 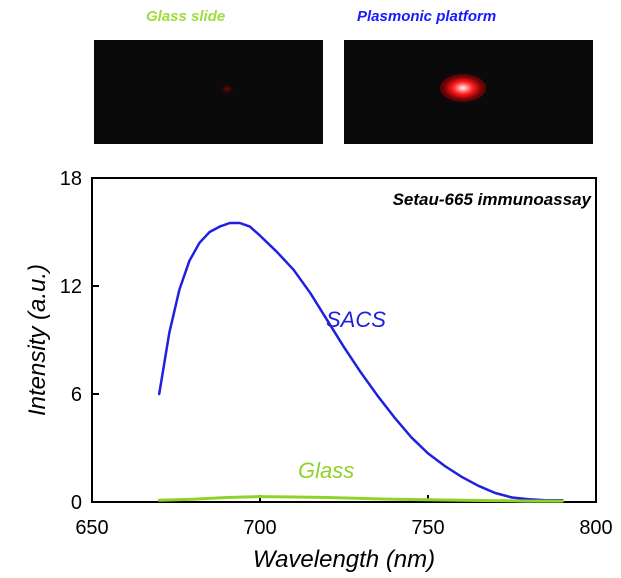 What do you see at coordinates (259, 528) in the screenshot?
I see `x-tick-label: 700` at bounding box center [259, 528].